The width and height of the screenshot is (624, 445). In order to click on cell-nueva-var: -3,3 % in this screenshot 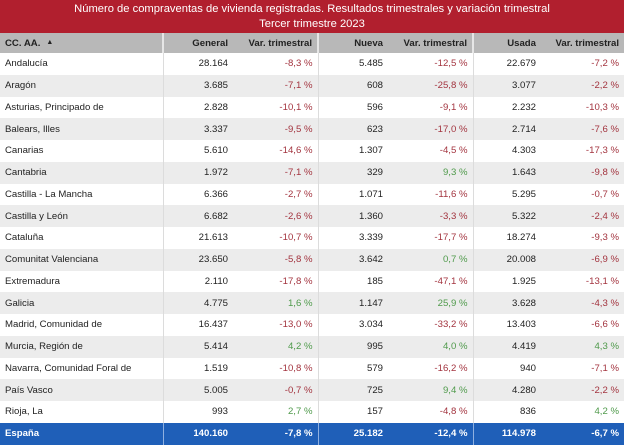, I will do `click(430, 216)`.